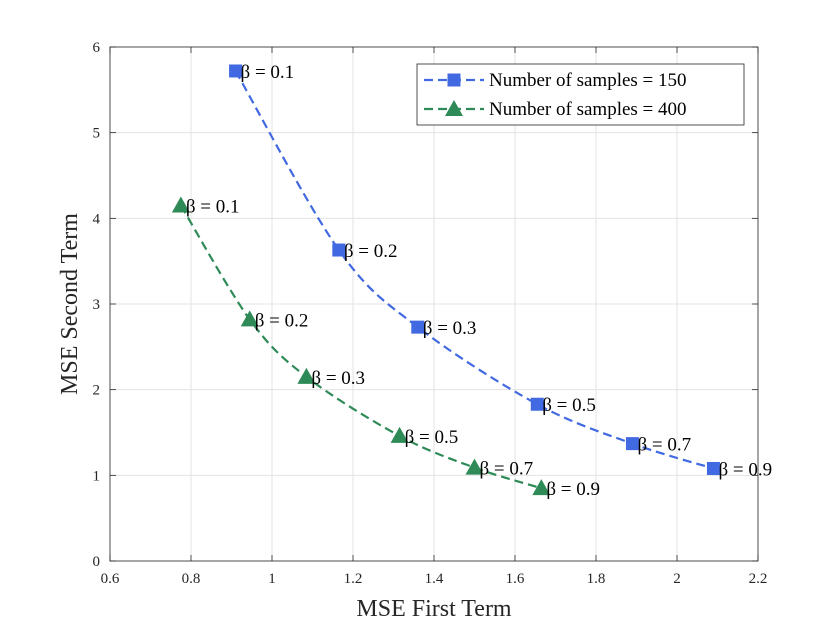  What do you see at coordinates (353, 579) in the screenshot?
I see `x-tick-label: 1.2` at bounding box center [353, 579].